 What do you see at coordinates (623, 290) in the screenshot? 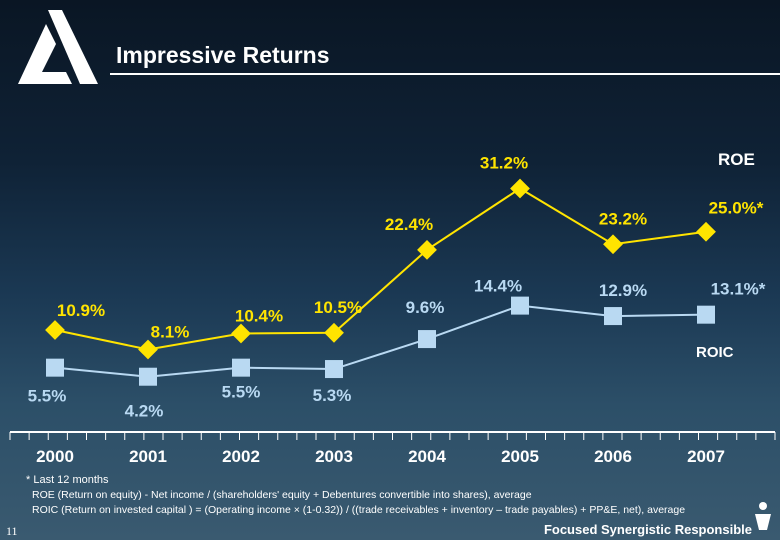
I see `roic-data-label: 12.9%` at bounding box center [623, 290].